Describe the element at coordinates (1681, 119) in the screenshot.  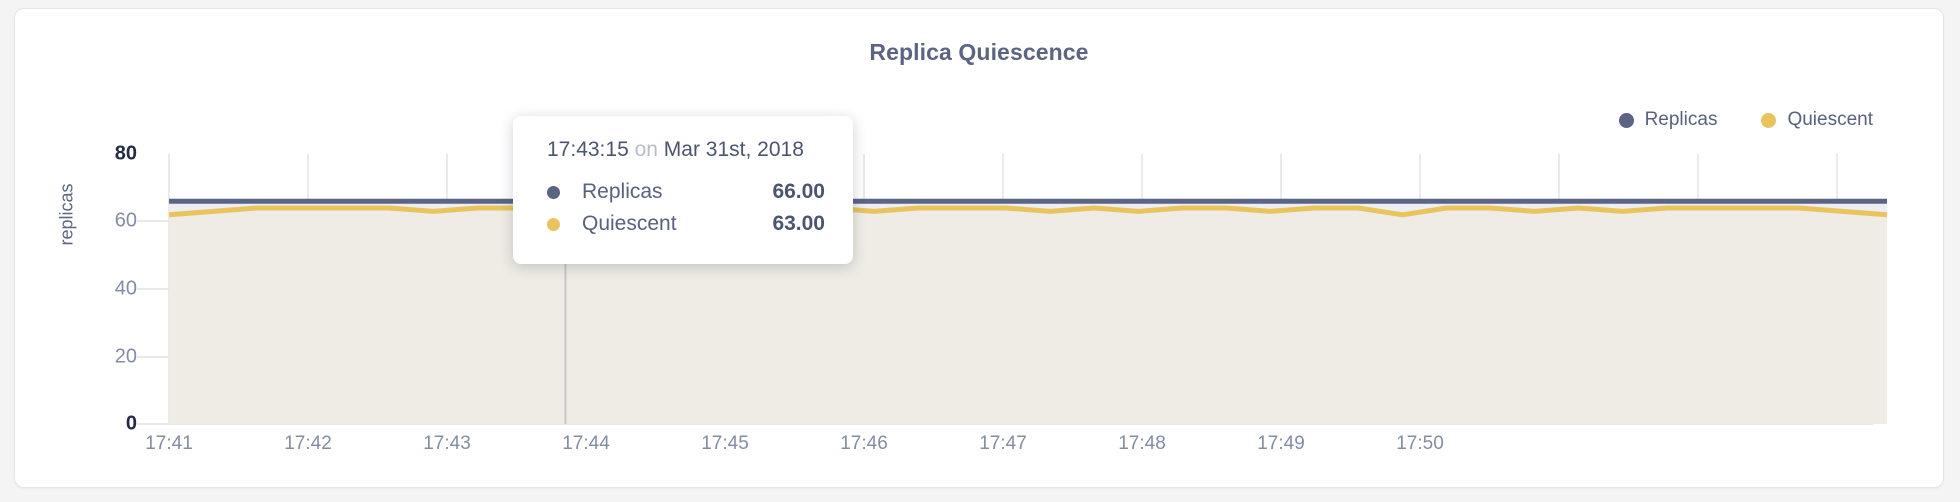
I see `legend-label: Replicas` at that location.